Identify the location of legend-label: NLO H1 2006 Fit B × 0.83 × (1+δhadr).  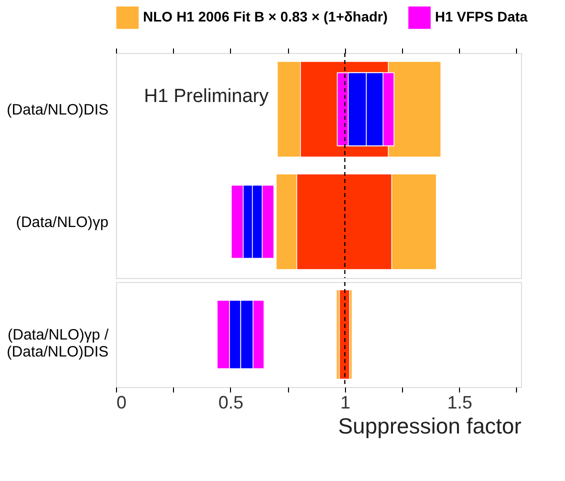
(265, 16).